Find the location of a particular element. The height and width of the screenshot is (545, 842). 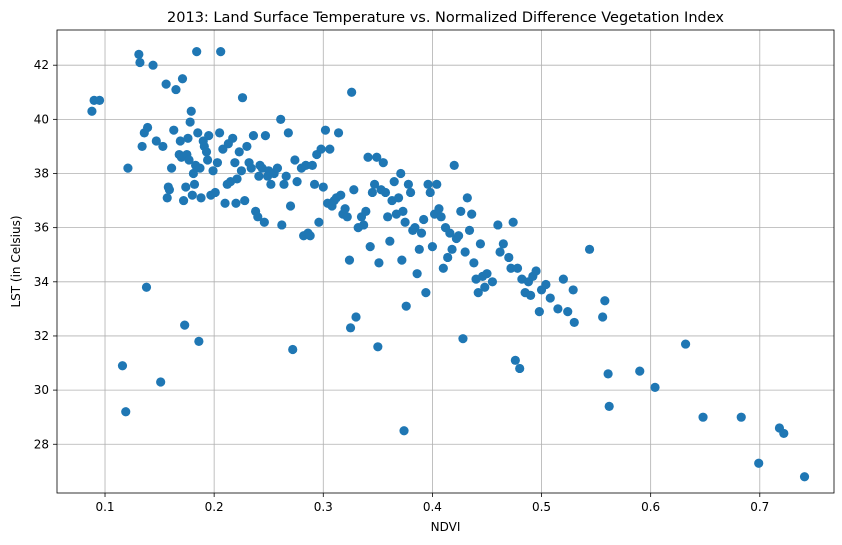

y-axis-label: LST (in Celsius) is located at coordinates (16, 261).